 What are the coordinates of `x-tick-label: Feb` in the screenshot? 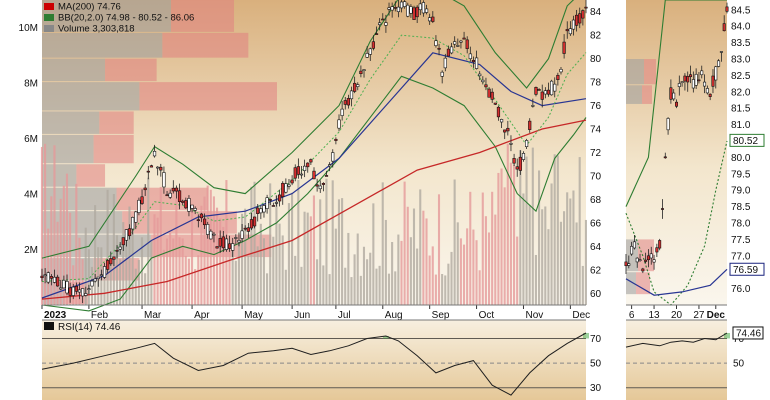 It's located at (100, 315).